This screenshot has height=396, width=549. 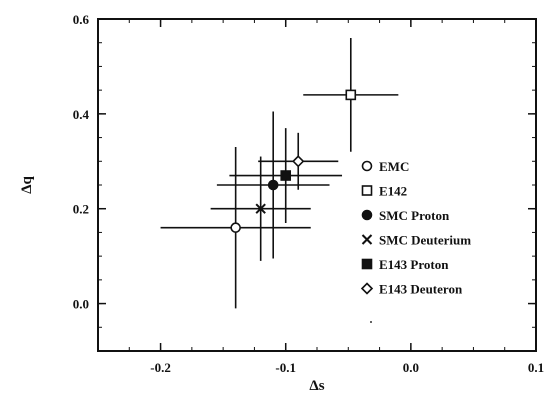 I want to click on y-axis-label: Δq, so click(x=27, y=184).